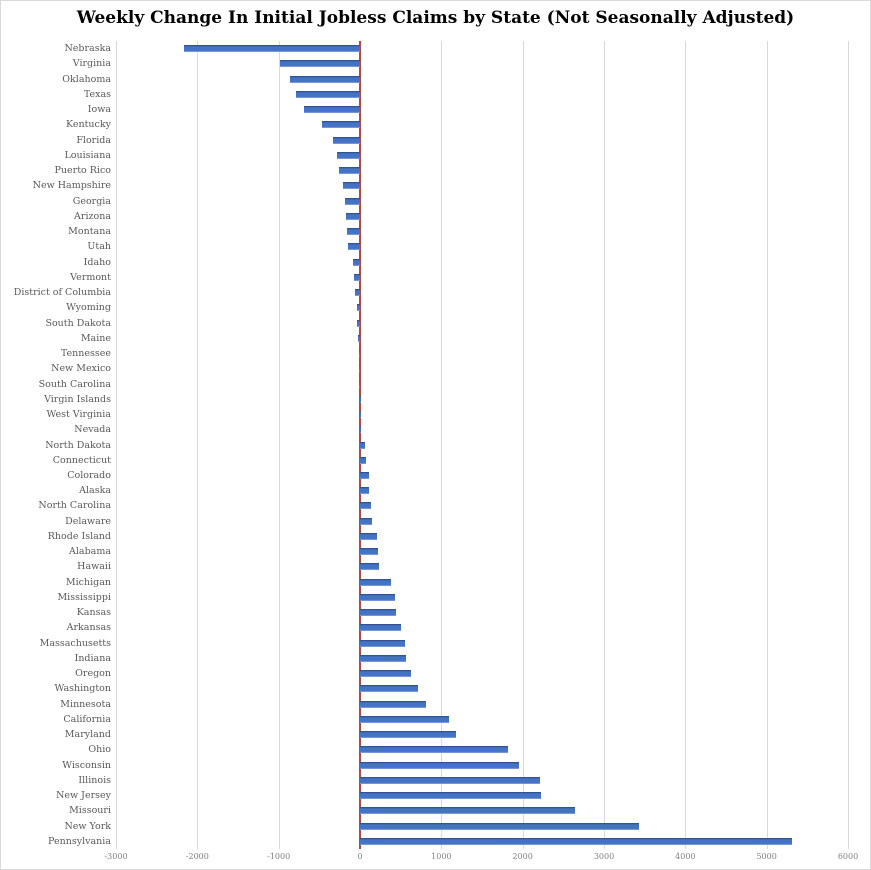 The height and width of the screenshot is (870, 871). I want to click on category-label-tennessee: Tennessee, so click(85, 354).